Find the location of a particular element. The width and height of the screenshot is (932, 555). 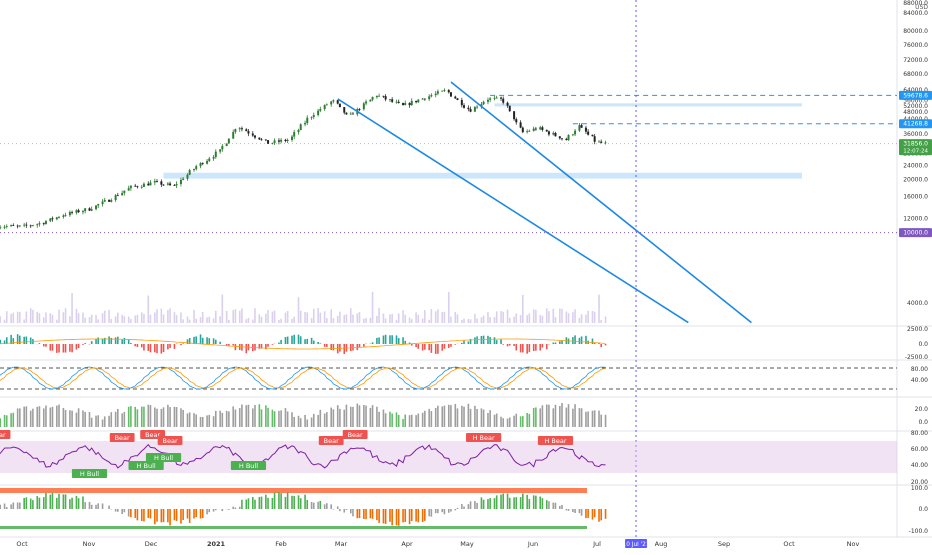

last-price-label: 31856.0 is located at coordinates (915, 144).